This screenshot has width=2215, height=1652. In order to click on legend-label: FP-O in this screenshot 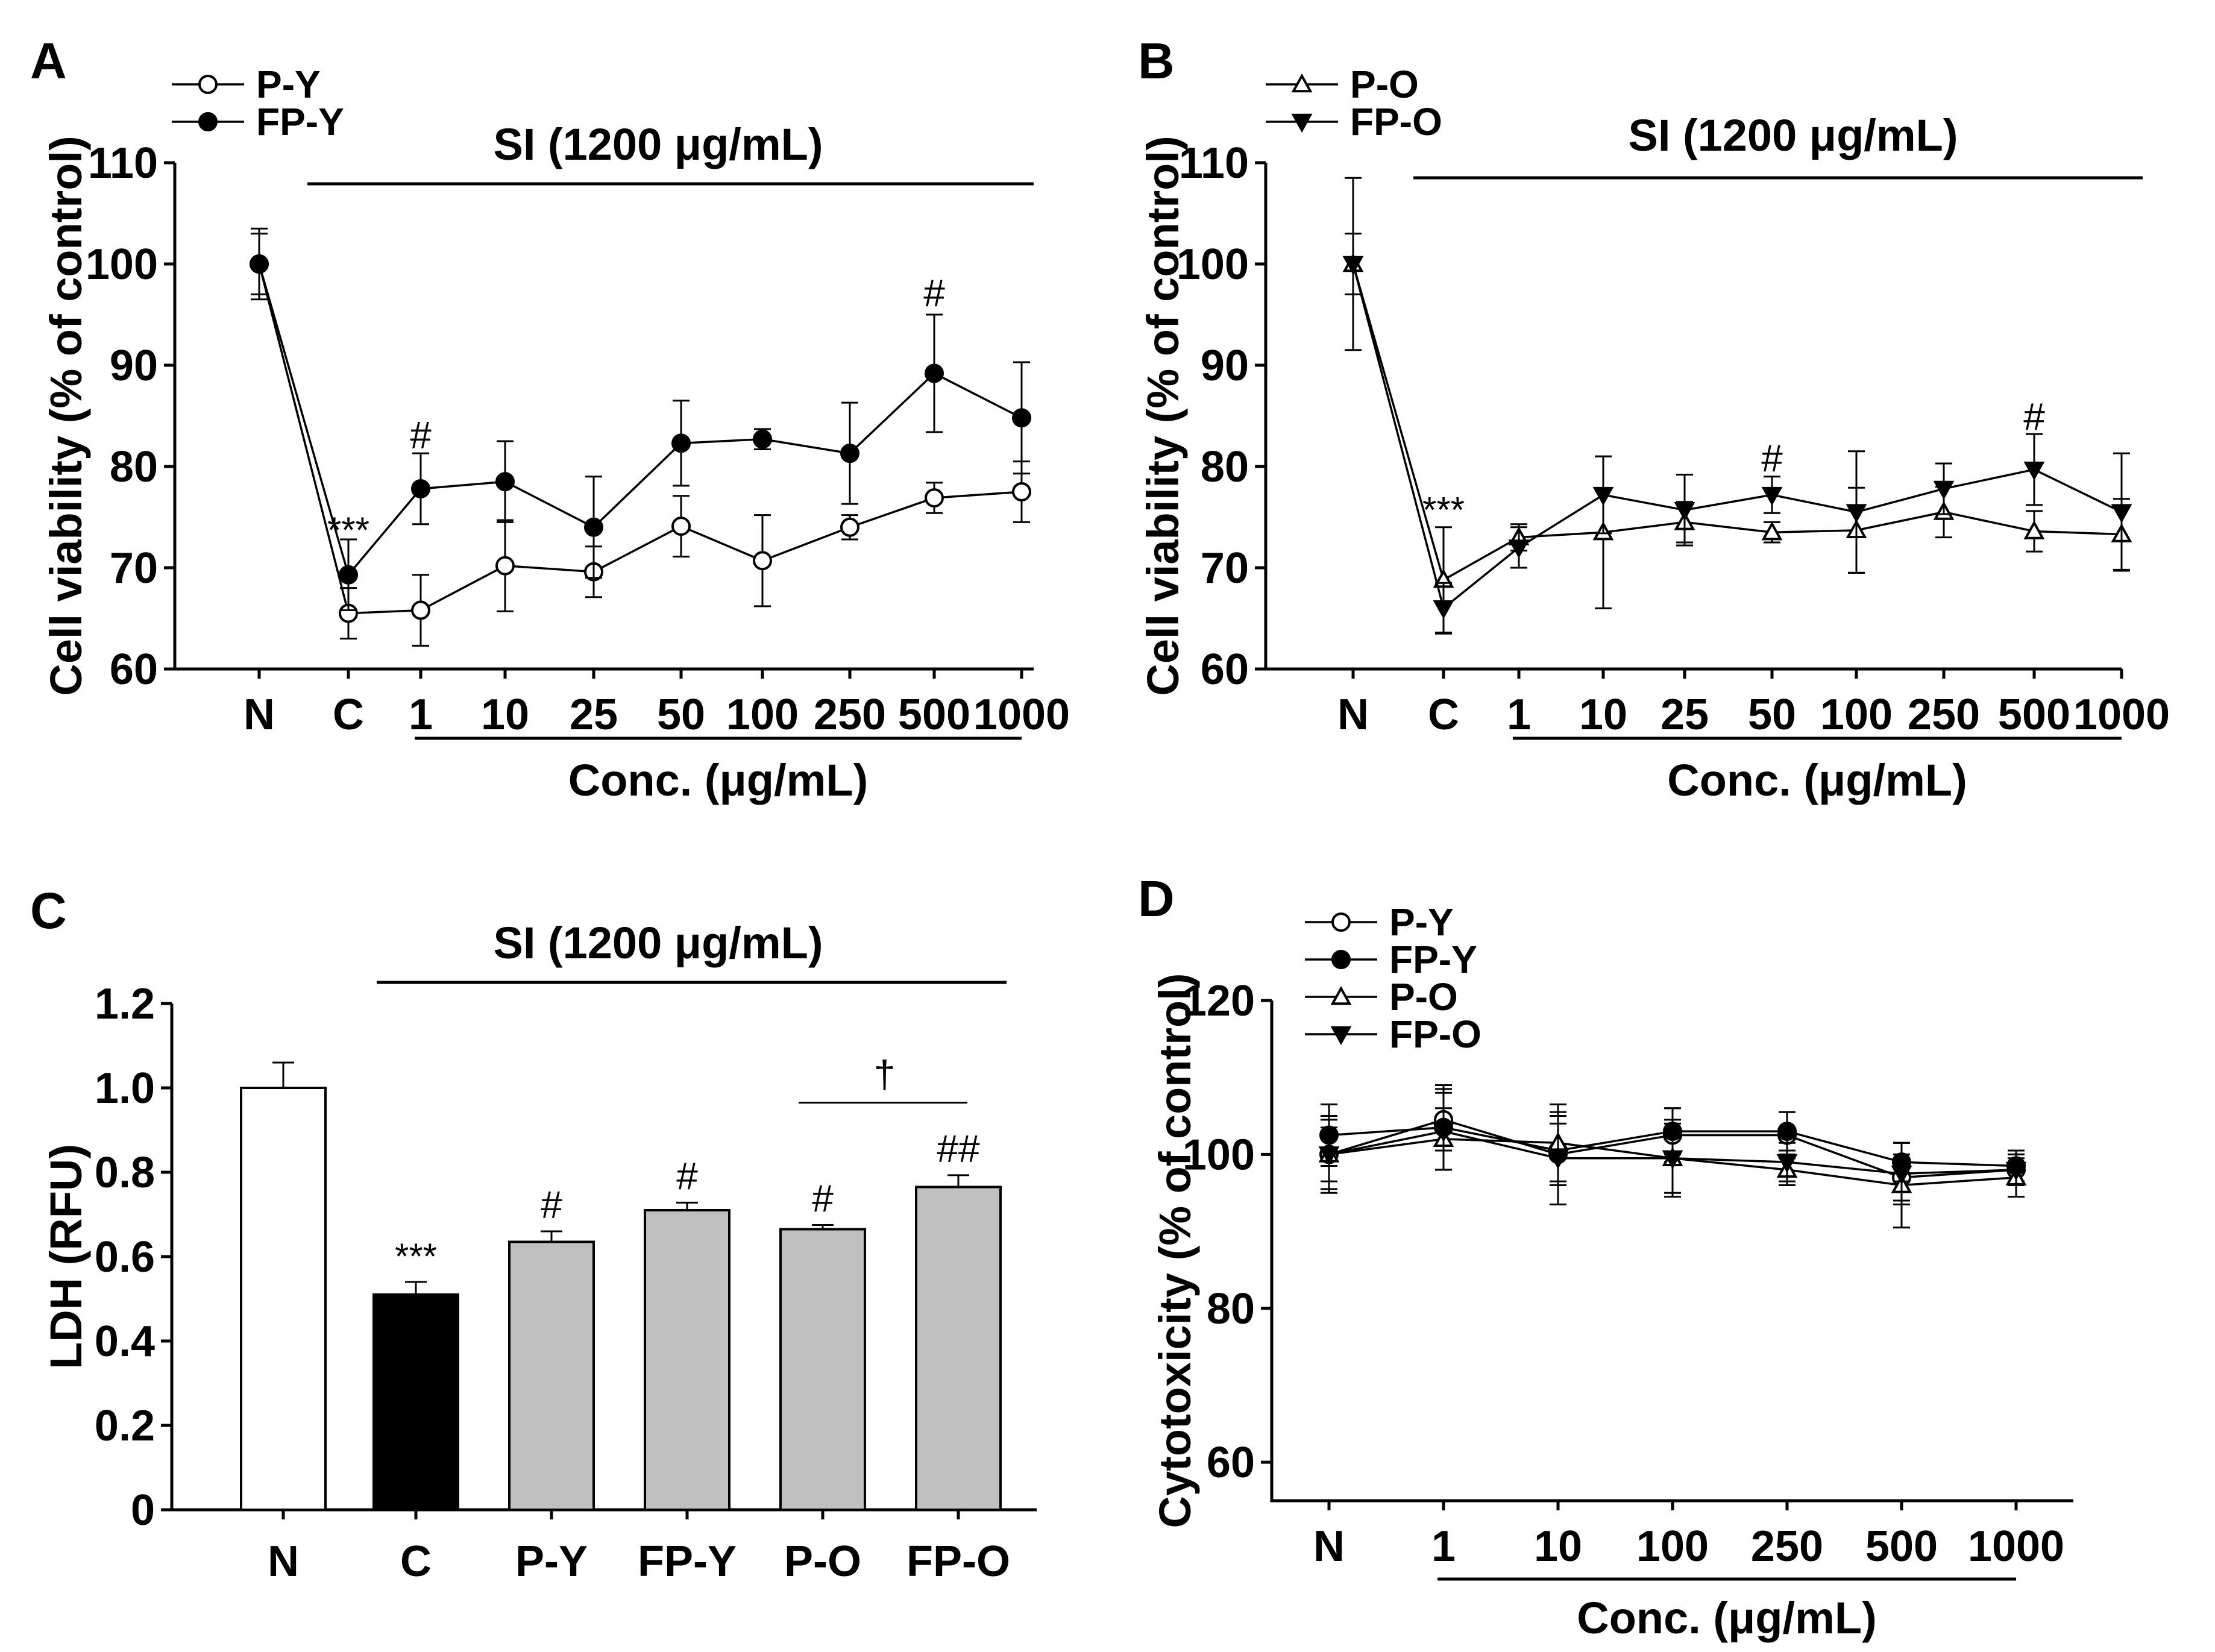, I will do `click(1435, 1034)`.